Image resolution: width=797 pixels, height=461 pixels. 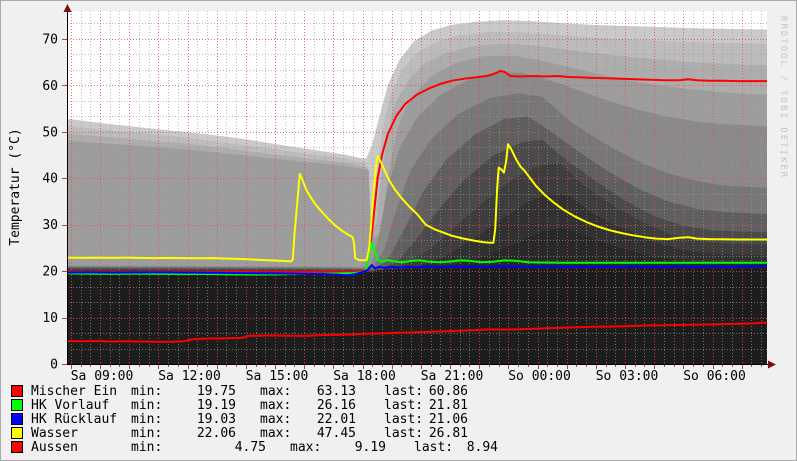 What do you see at coordinates (67, 8) in the screenshot?
I see `y-axis-arrow-icon` at bounding box center [67, 8].